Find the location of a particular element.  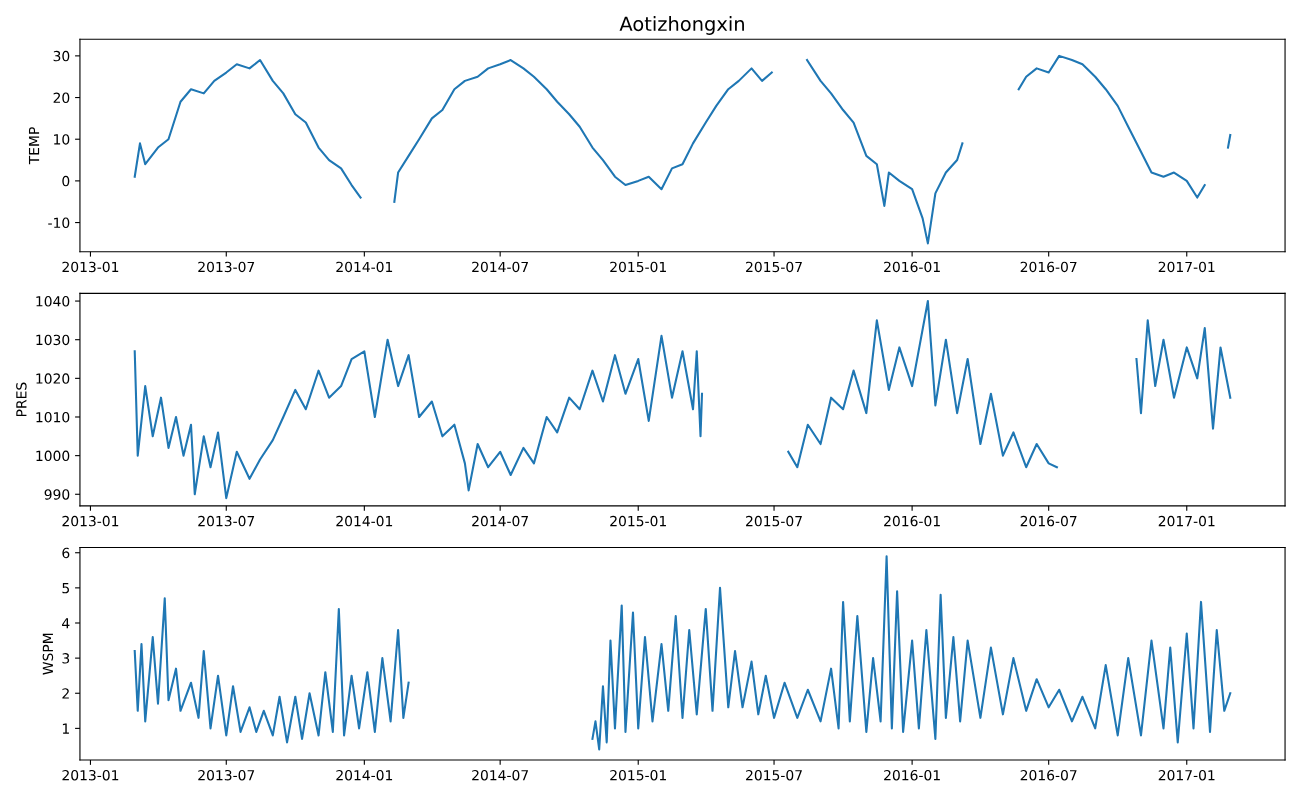

y-tick-label: 5 is located at coordinates (66, 588).